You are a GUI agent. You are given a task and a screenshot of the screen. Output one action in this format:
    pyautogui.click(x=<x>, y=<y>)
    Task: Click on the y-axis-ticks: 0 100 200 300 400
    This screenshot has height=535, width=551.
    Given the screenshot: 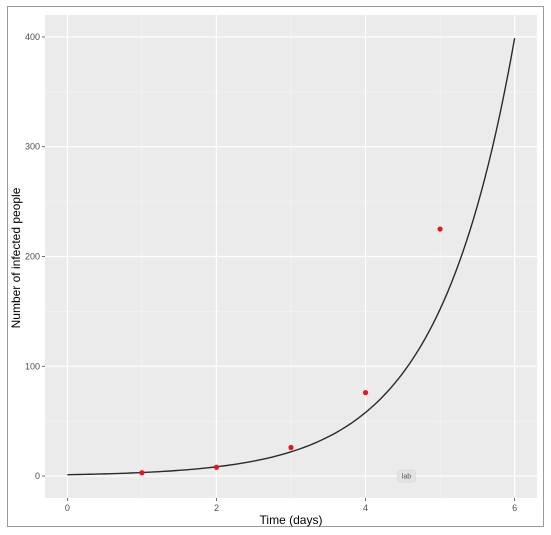 What is the action you would take?
    pyautogui.click(x=35, y=256)
    